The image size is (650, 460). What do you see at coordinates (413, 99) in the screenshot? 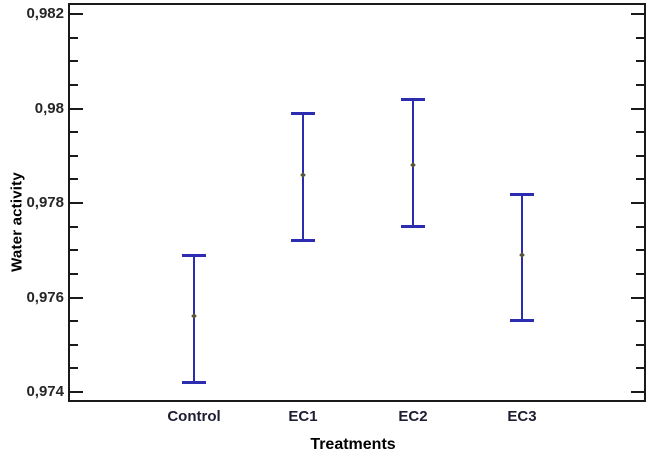
I see `error-bar-upper-cap-ec2` at bounding box center [413, 99].